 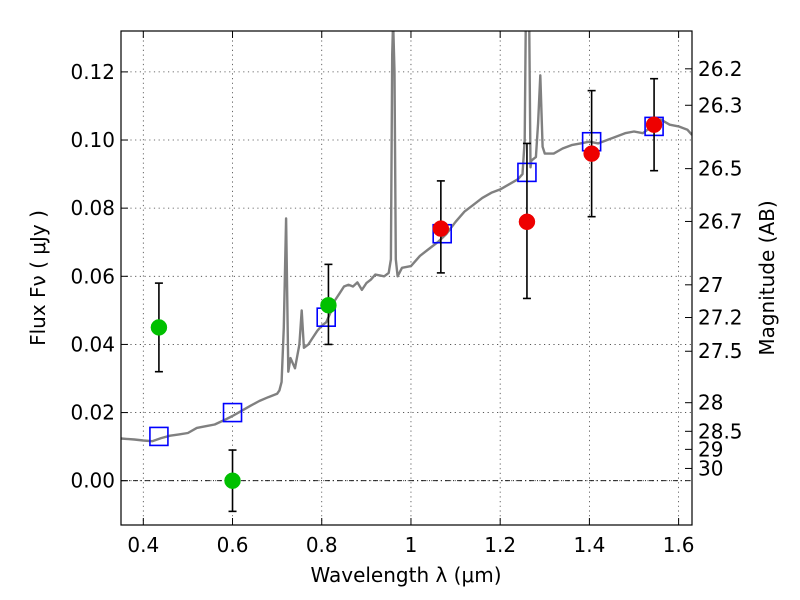 What do you see at coordinates (92, 208) in the screenshot?
I see `y-tick-label: 0.08` at bounding box center [92, 208].